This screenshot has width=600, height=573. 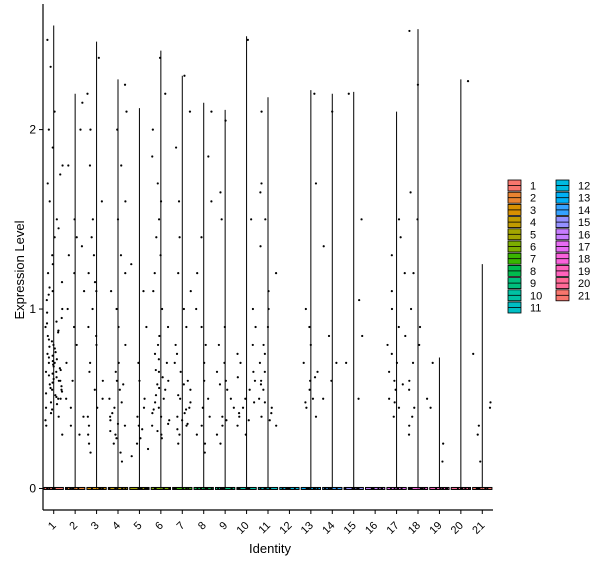 I want to click on legend-label-7: 7, so click(x=533, y=260).